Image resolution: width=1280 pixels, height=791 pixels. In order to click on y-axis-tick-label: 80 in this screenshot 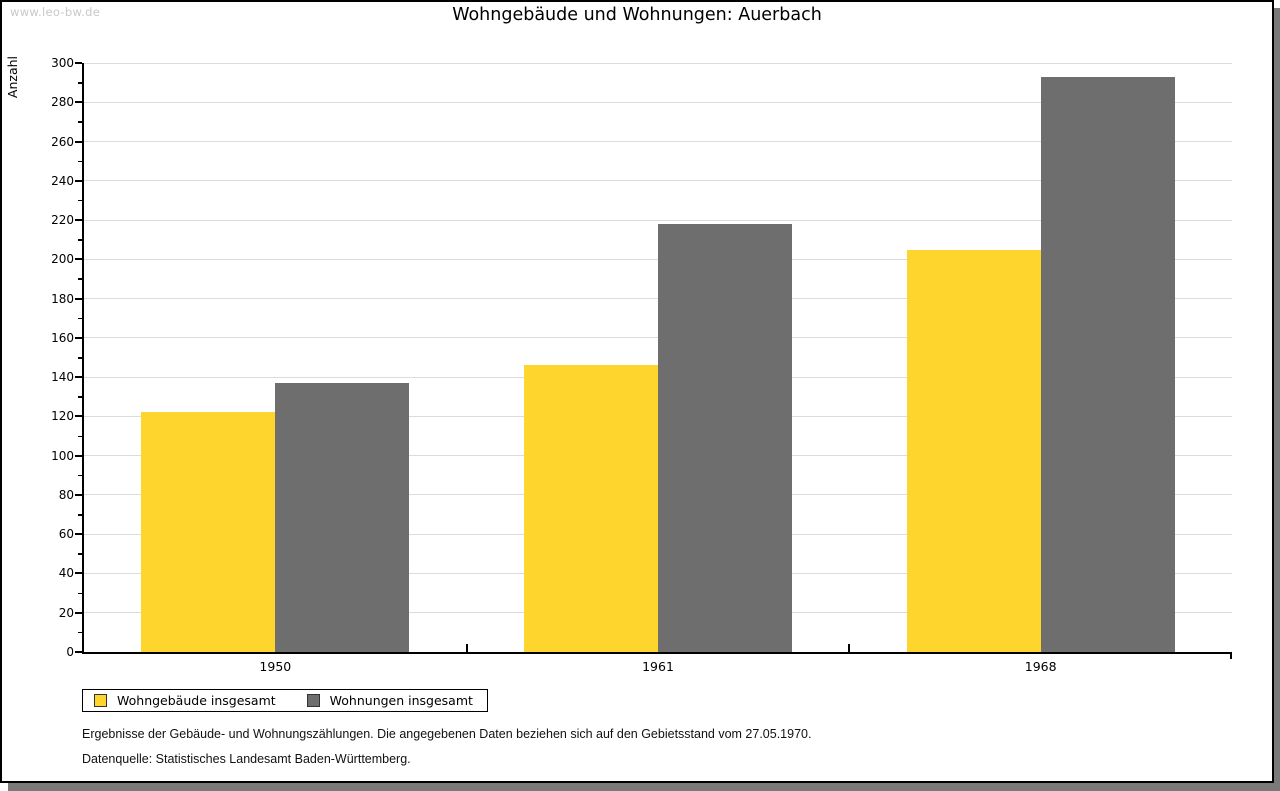, I will do `click(66, 494)`.